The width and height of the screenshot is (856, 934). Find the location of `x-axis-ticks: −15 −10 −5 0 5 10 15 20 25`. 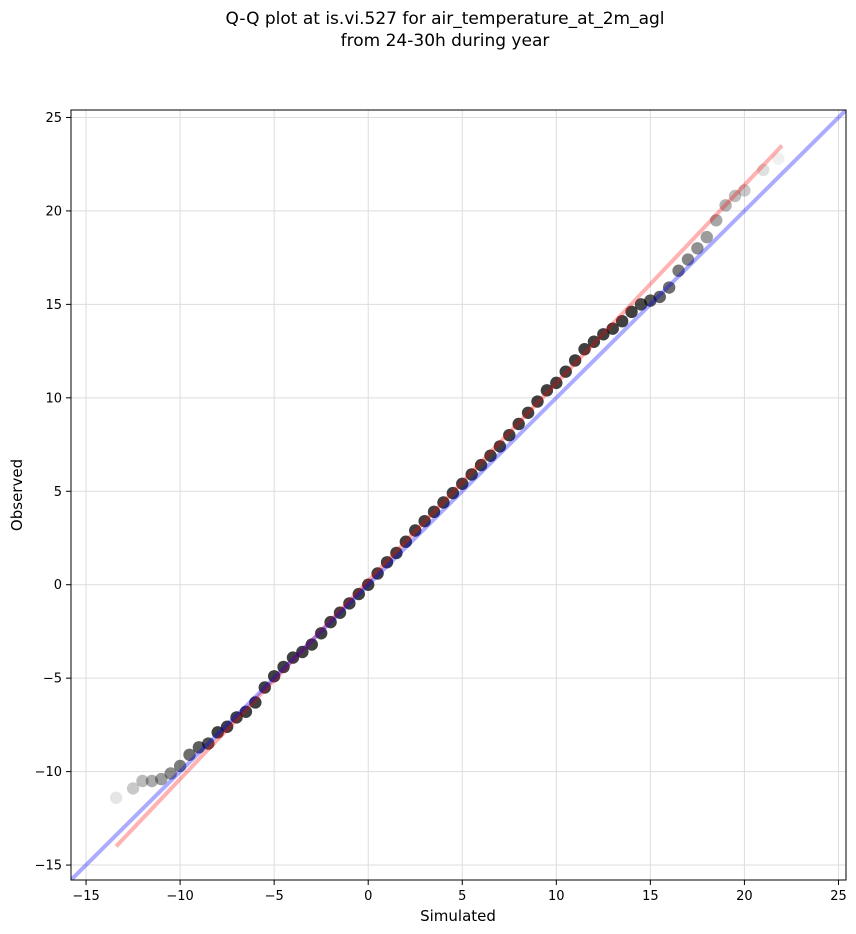

x-axis-ticks: −15 −10 −5 0 5 10 15 20 25 is located at coordinates (459, 892).